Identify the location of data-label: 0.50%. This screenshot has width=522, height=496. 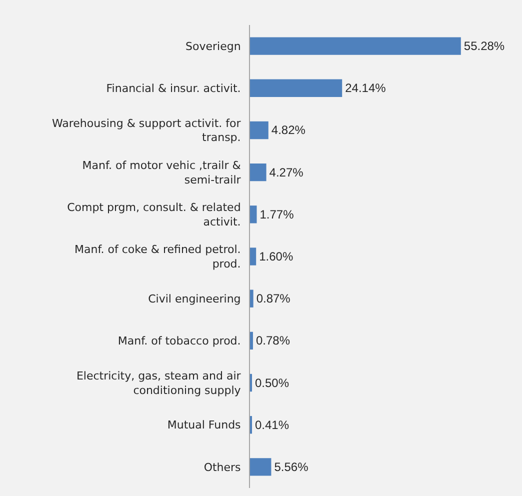
(272, 383).